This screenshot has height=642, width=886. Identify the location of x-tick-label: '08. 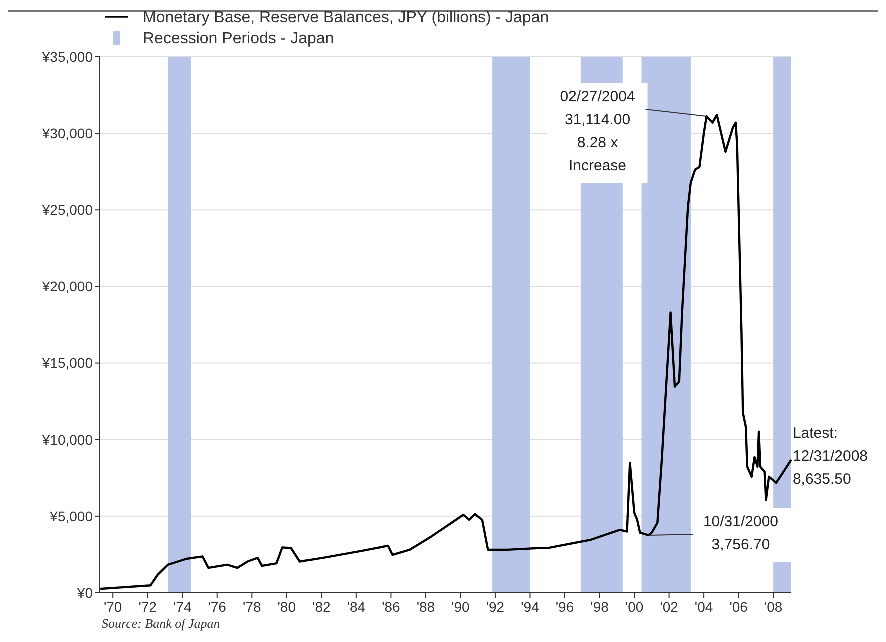
(773, 607).